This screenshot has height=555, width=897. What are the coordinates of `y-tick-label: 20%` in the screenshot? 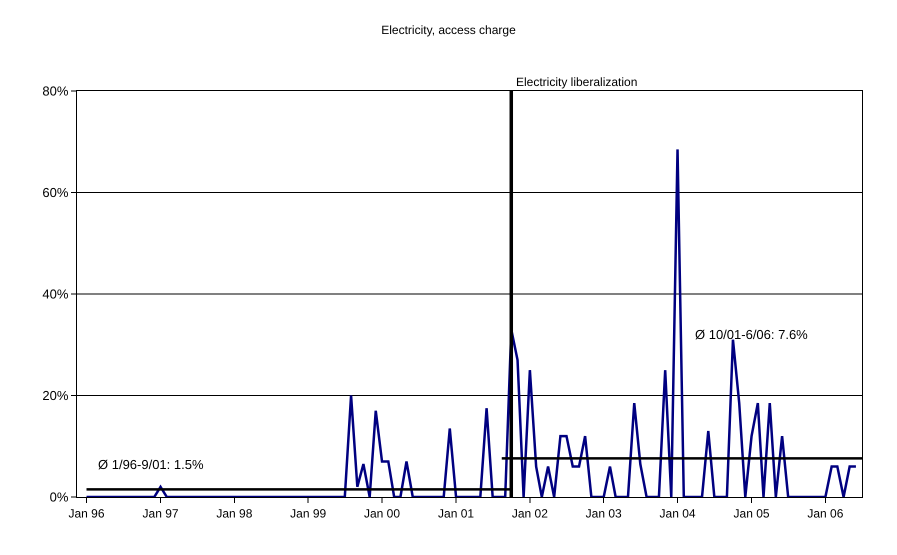 It's located at (55, 396).